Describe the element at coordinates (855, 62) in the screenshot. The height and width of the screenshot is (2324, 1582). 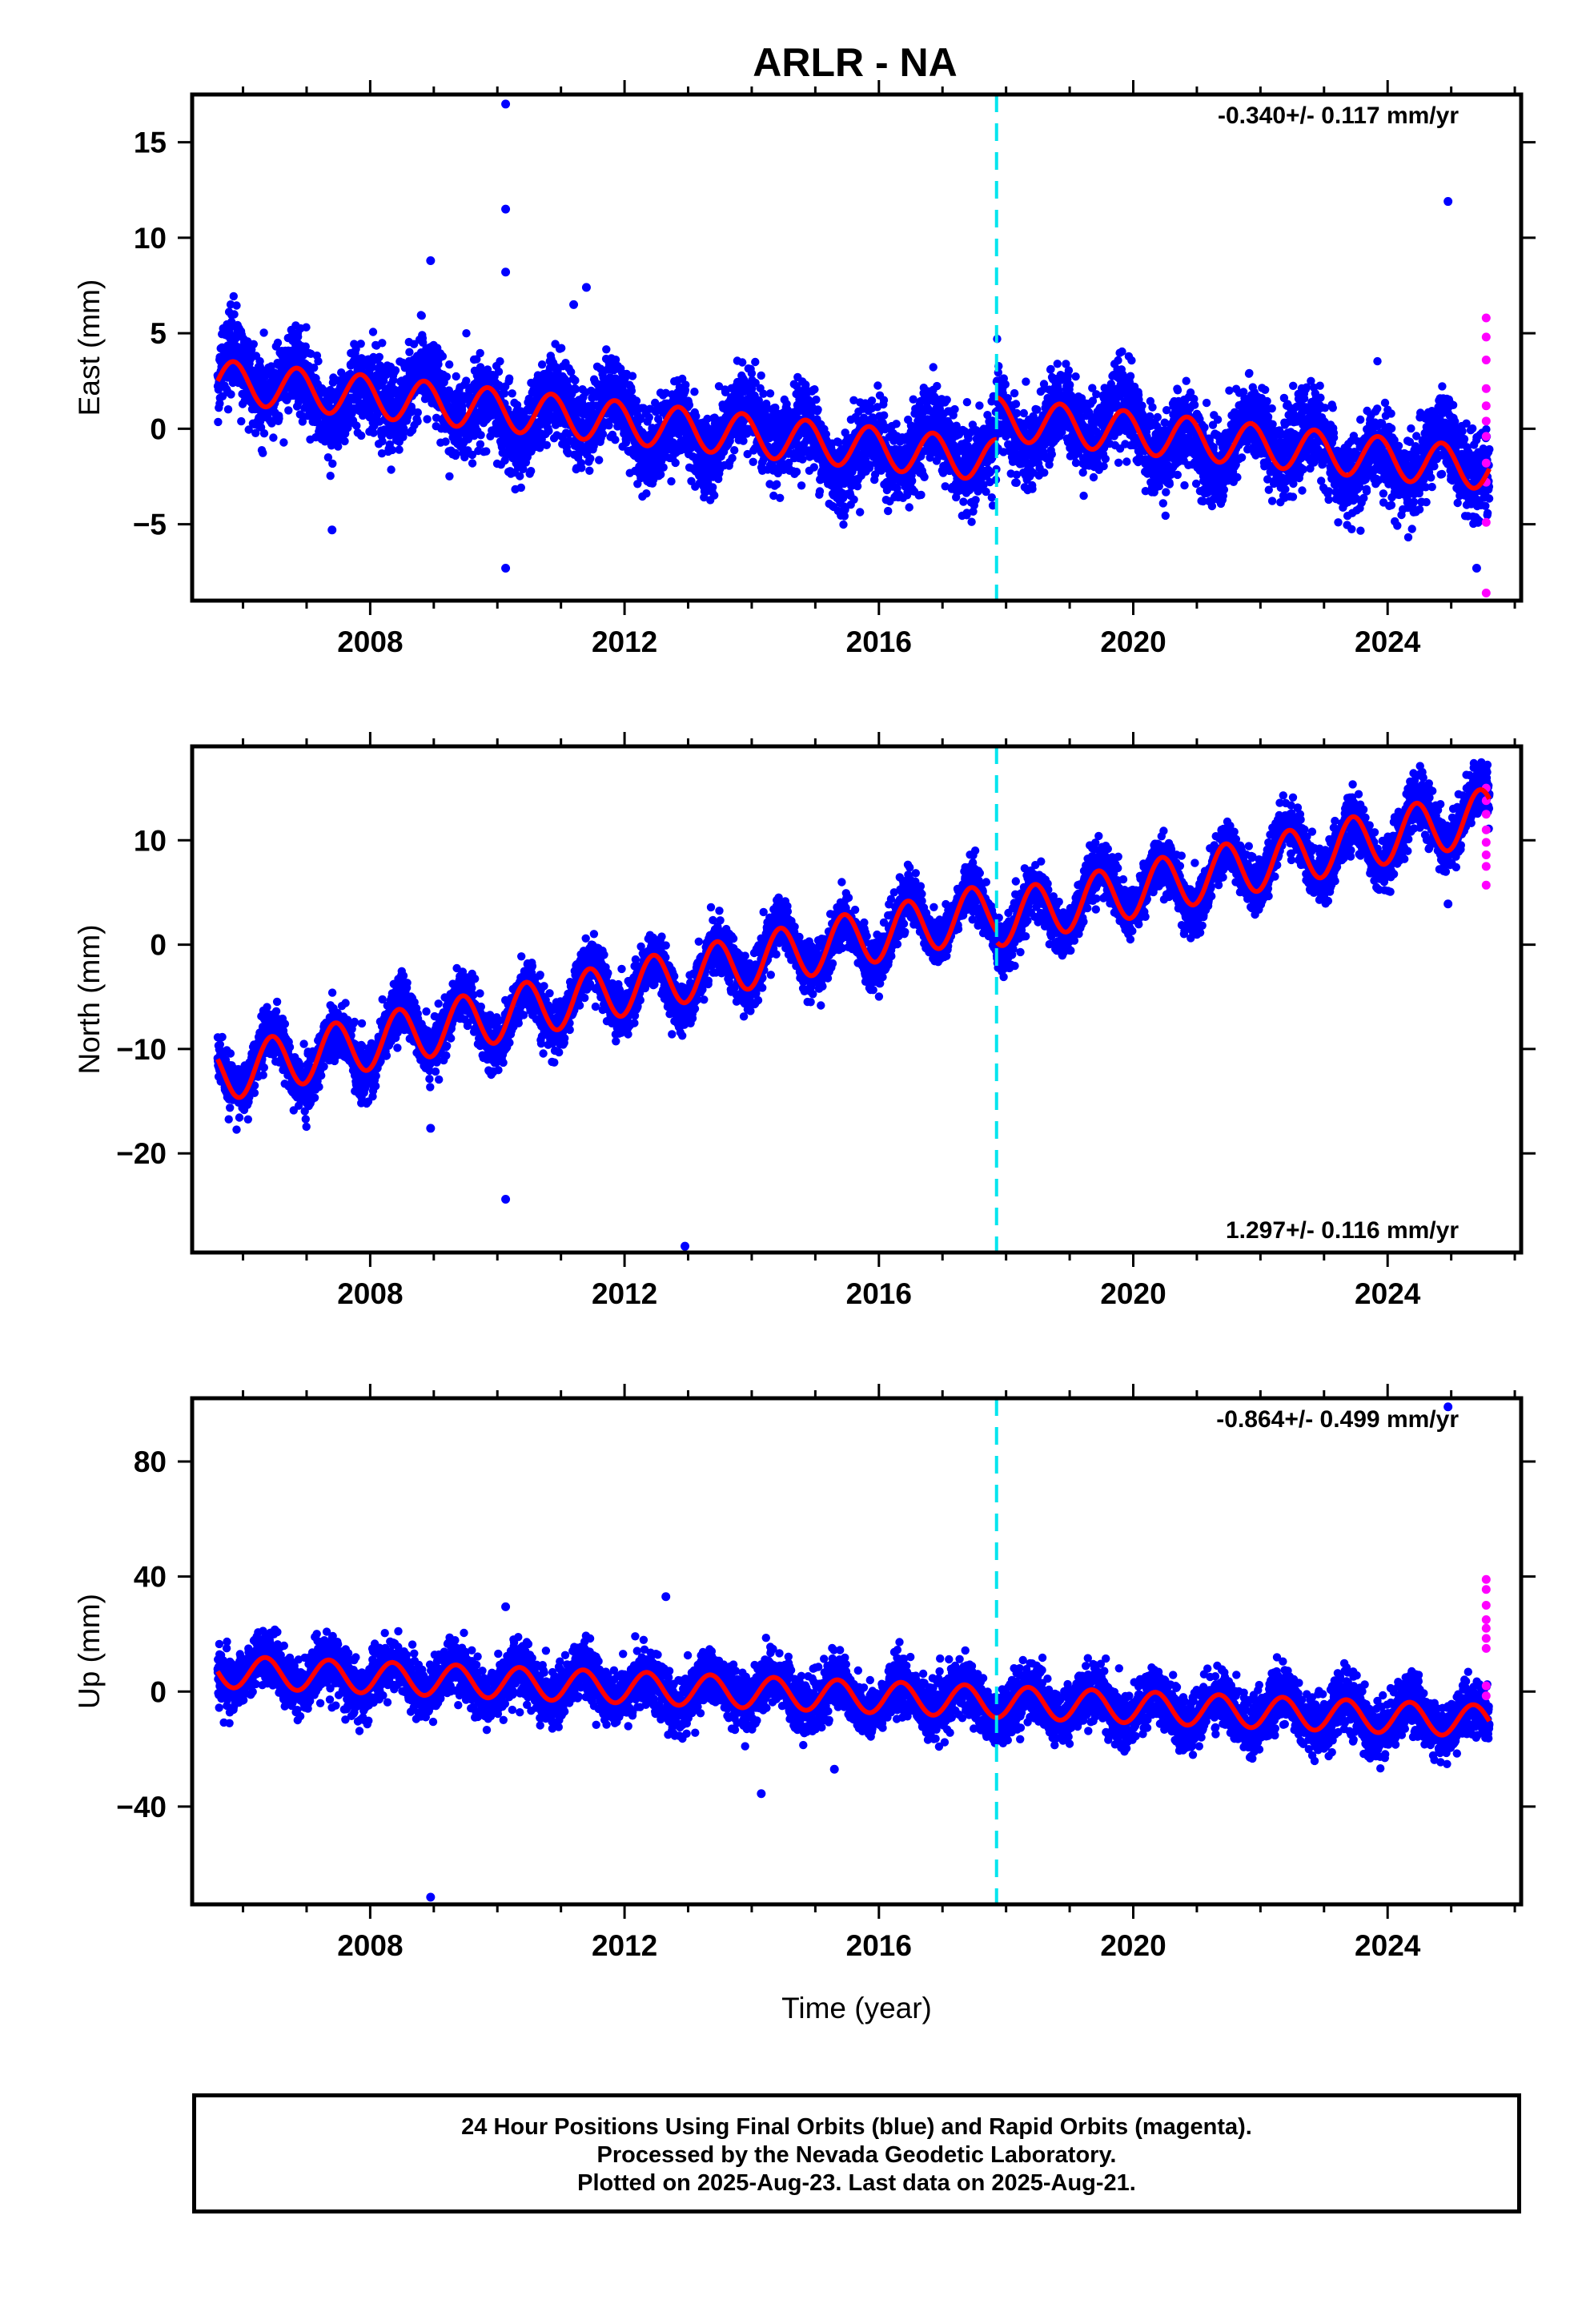
I see `figure-title: ARLR - NA` at that location.